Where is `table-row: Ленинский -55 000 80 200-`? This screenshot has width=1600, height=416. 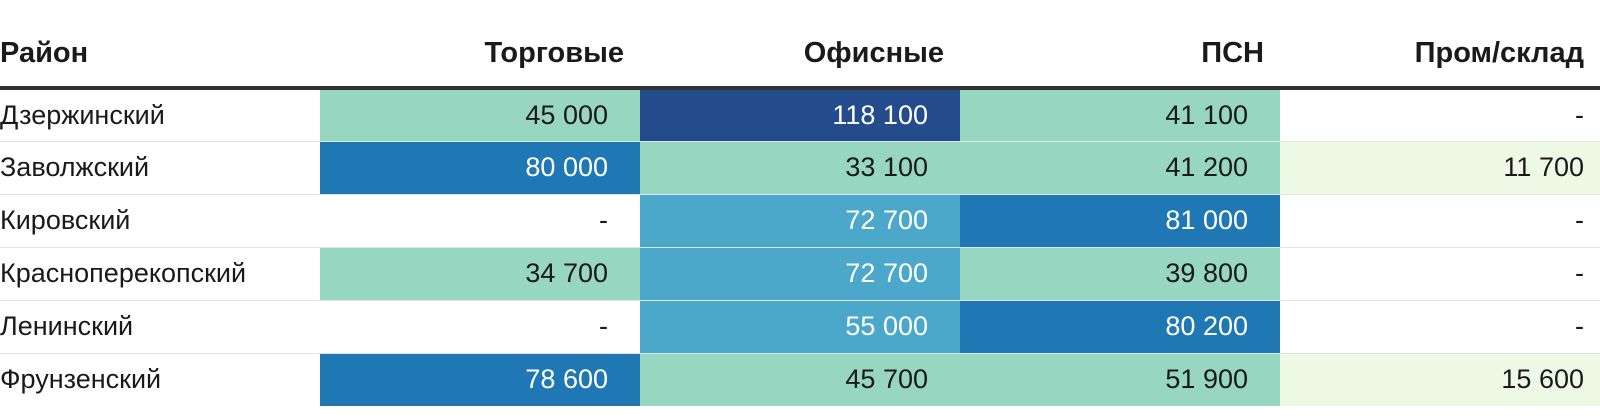
table-row: Ленинский -55 000 80 200- is located at coordinates (800, 327).